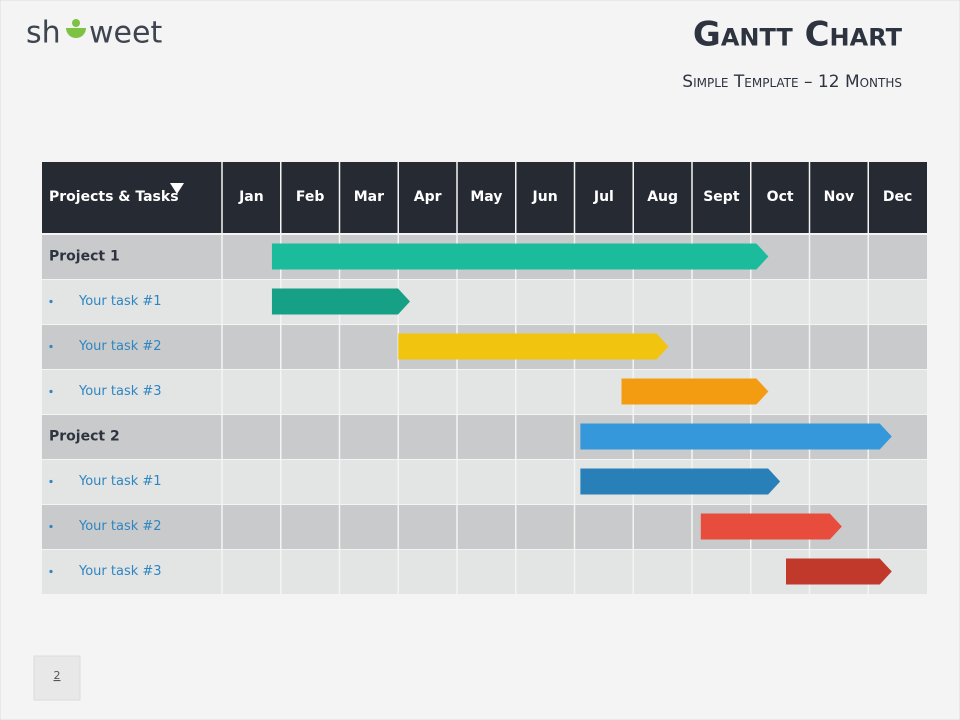 The image size is (960, 720). I want to click on month-label: Jul, so click(603, 197).